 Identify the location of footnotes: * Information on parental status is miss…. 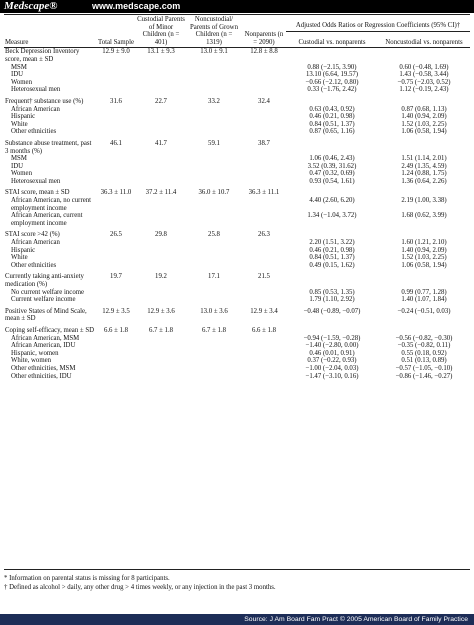
(237, 583).